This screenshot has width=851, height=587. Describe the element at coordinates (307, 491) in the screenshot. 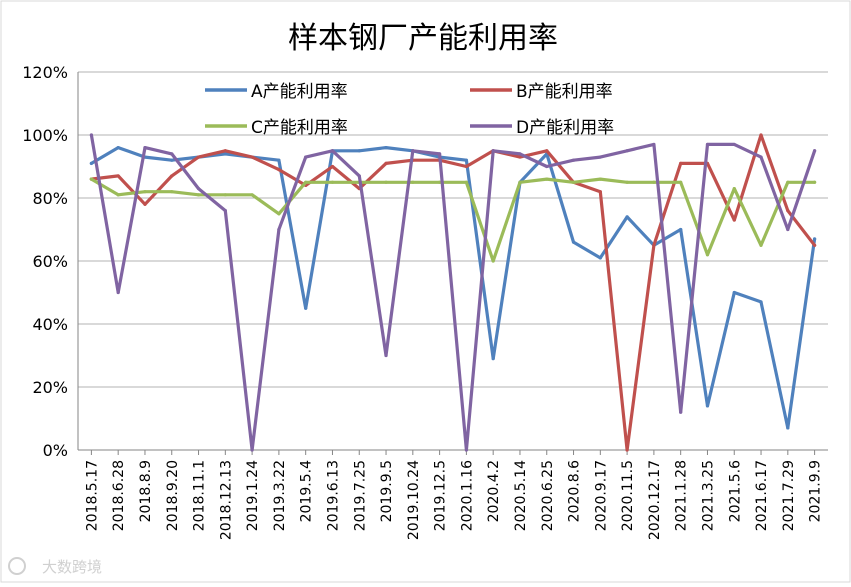

I see `x-tick-label: 2019.5.4` at that location.